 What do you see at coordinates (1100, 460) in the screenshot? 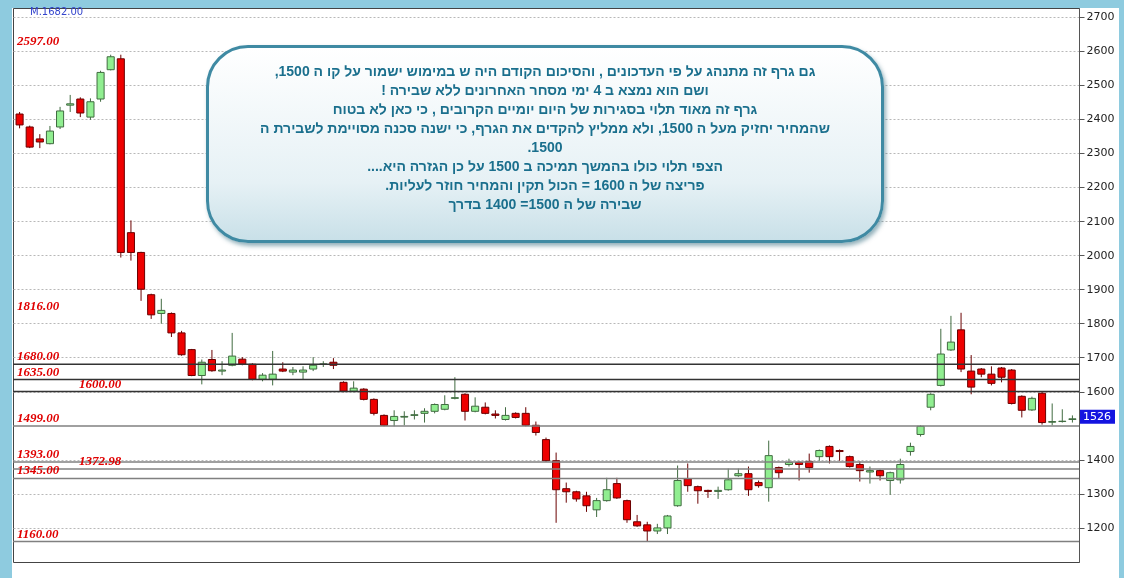
I see `y-tick-label: 1400` at bounding box center [1100, 460].